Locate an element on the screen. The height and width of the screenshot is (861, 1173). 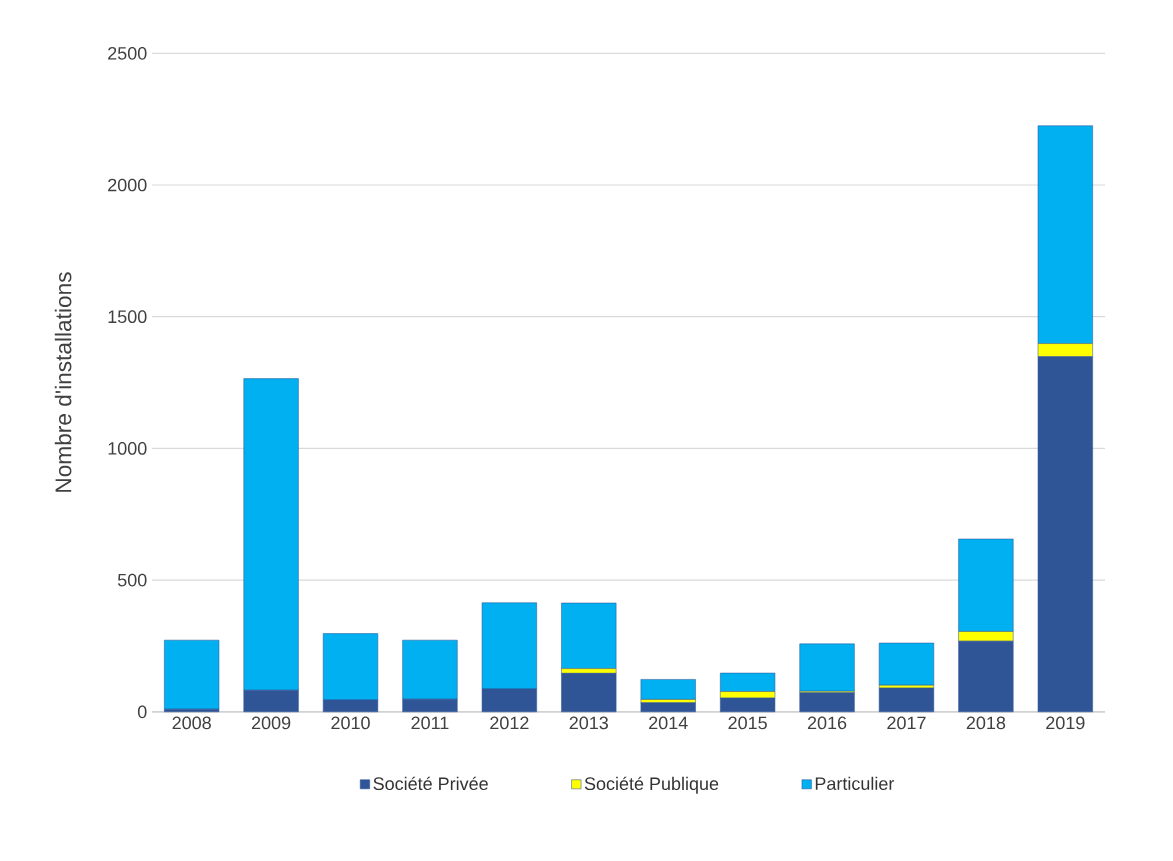
x-tick-label: 2012 is located at coordinates (509, 723).